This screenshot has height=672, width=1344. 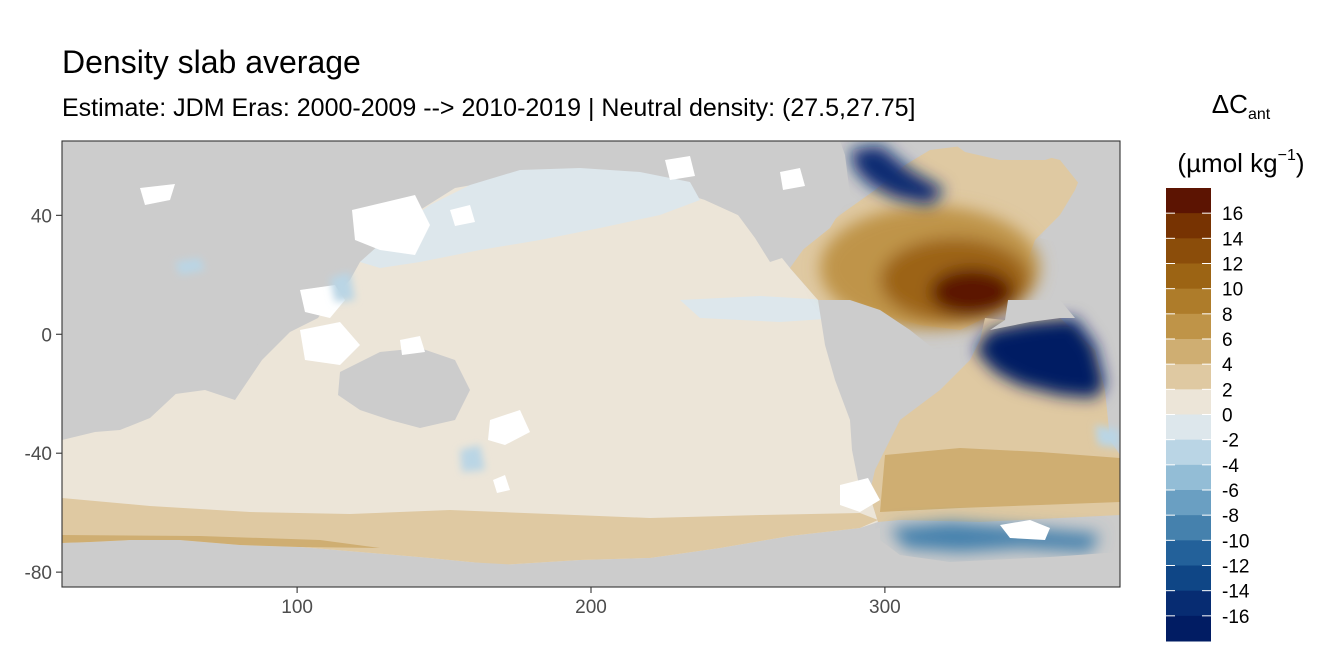 I want to click on legend-unit: (µmol kg−1), so click(x=1241, y=159).